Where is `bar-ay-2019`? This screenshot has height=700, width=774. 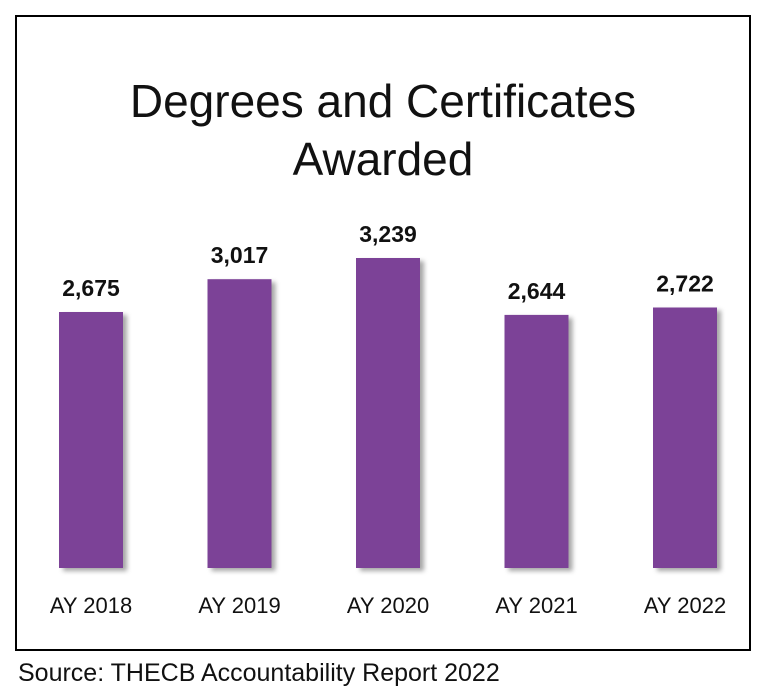 bar-ay-2019 is located at coordinates (239, 423).